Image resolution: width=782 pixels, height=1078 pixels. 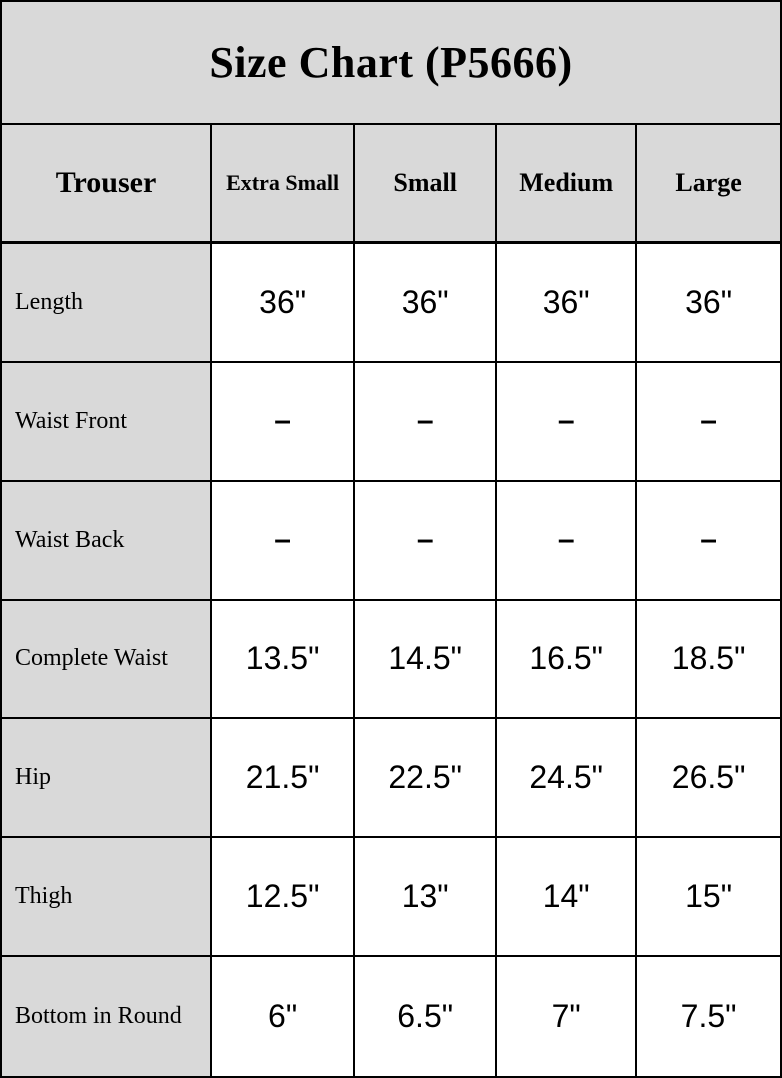 What do you see at coordinates (284, 1016) in the screenshot?
I see `size-value: 6"` at bounding box center [284, 1016].